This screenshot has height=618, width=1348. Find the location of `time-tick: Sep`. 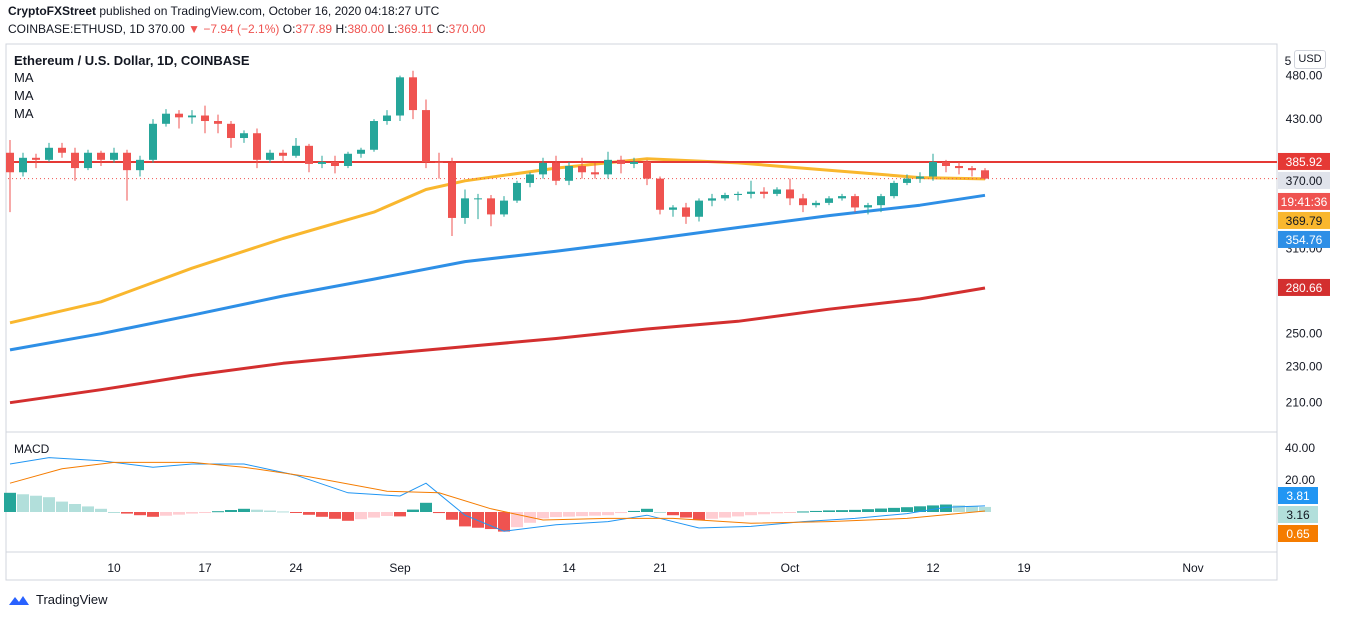

time-tick: Sep is located at coordinates (400, 568).